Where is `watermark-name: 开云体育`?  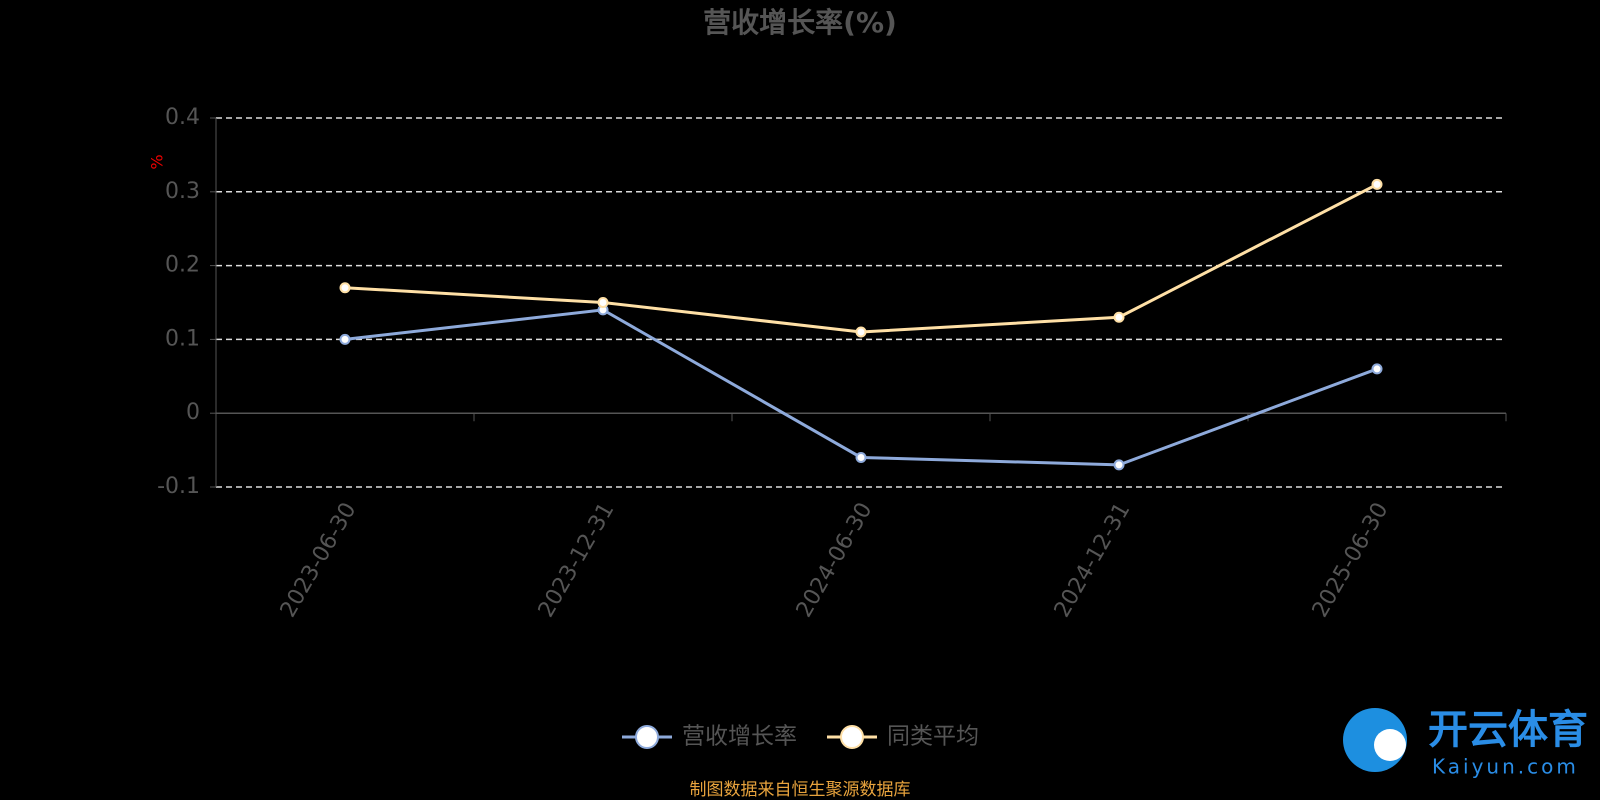
watermark-name: 开云体育 is located at coordinates (1508, 730).